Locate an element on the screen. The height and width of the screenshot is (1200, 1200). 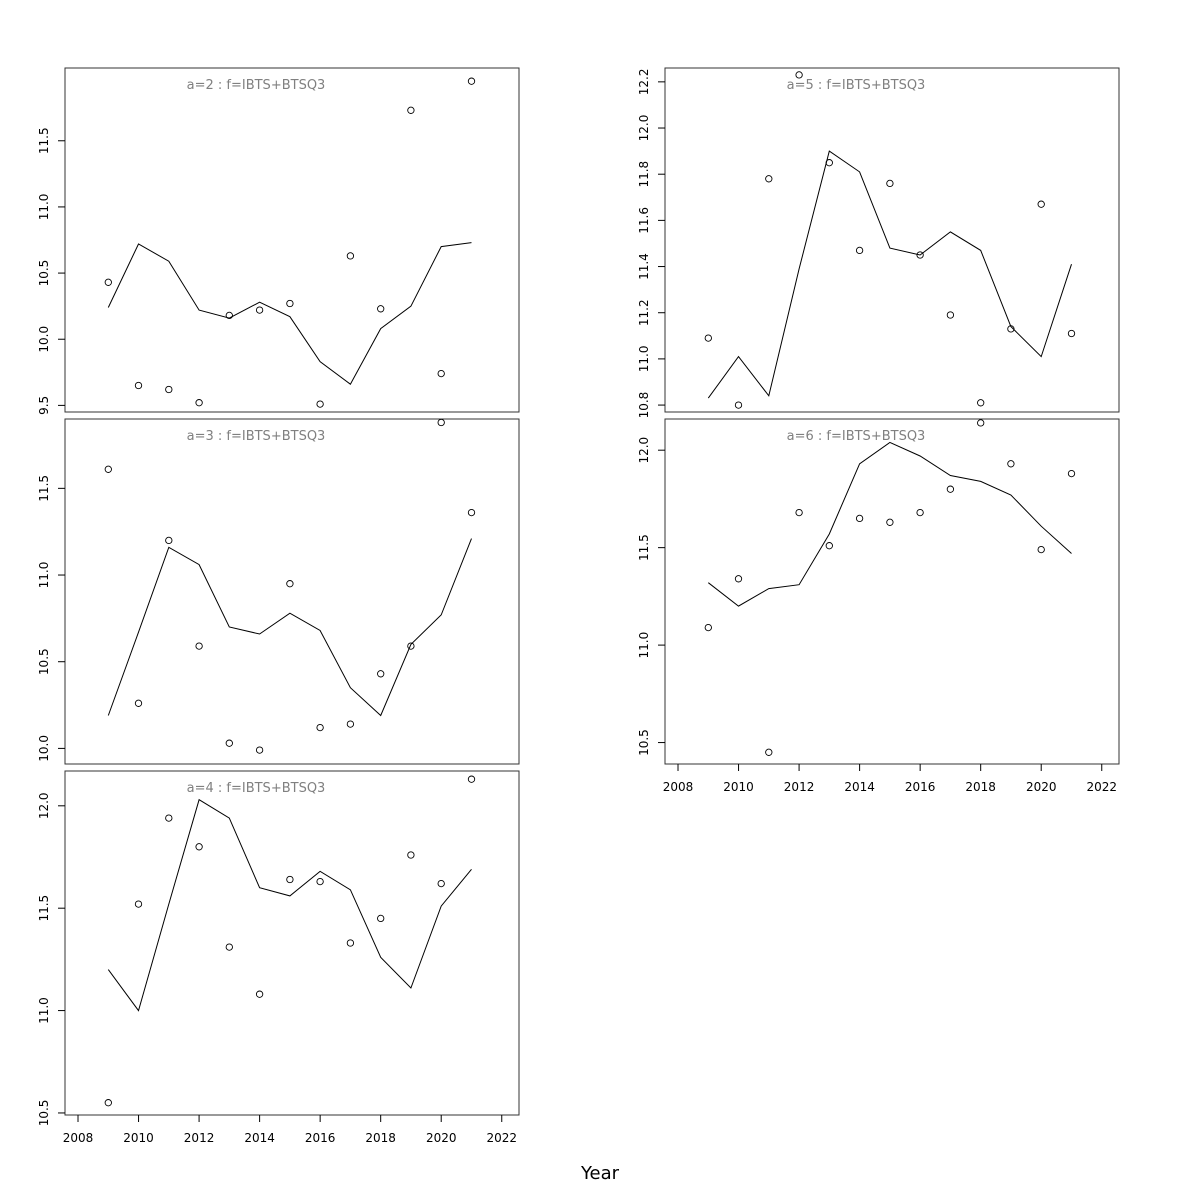
x-axis-title: Year is located at coordinates (600, 1173).